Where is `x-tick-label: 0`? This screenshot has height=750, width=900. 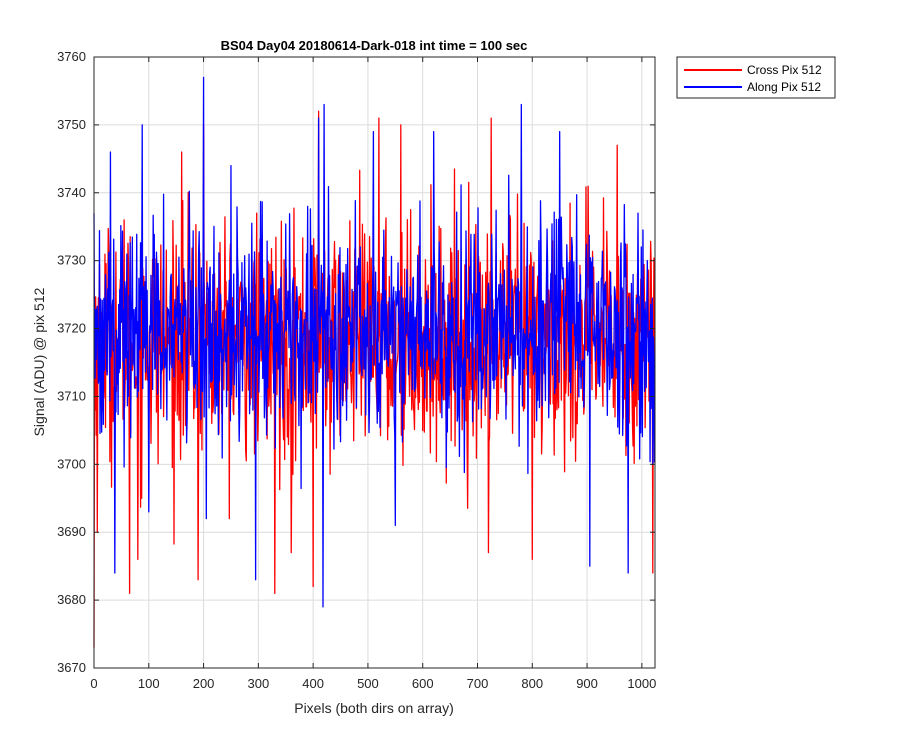
x-tick-label: 0 is located at coordinates (93, 683).